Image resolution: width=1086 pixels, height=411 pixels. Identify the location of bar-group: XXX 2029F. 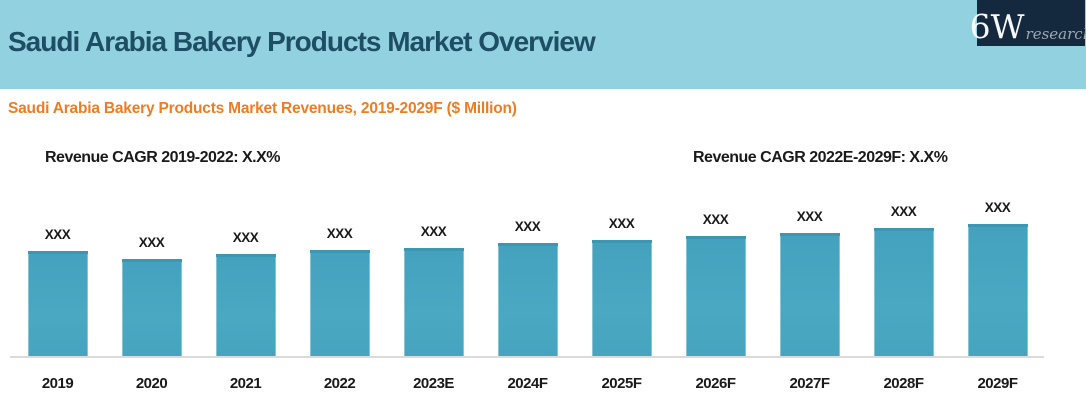
(998, 297).